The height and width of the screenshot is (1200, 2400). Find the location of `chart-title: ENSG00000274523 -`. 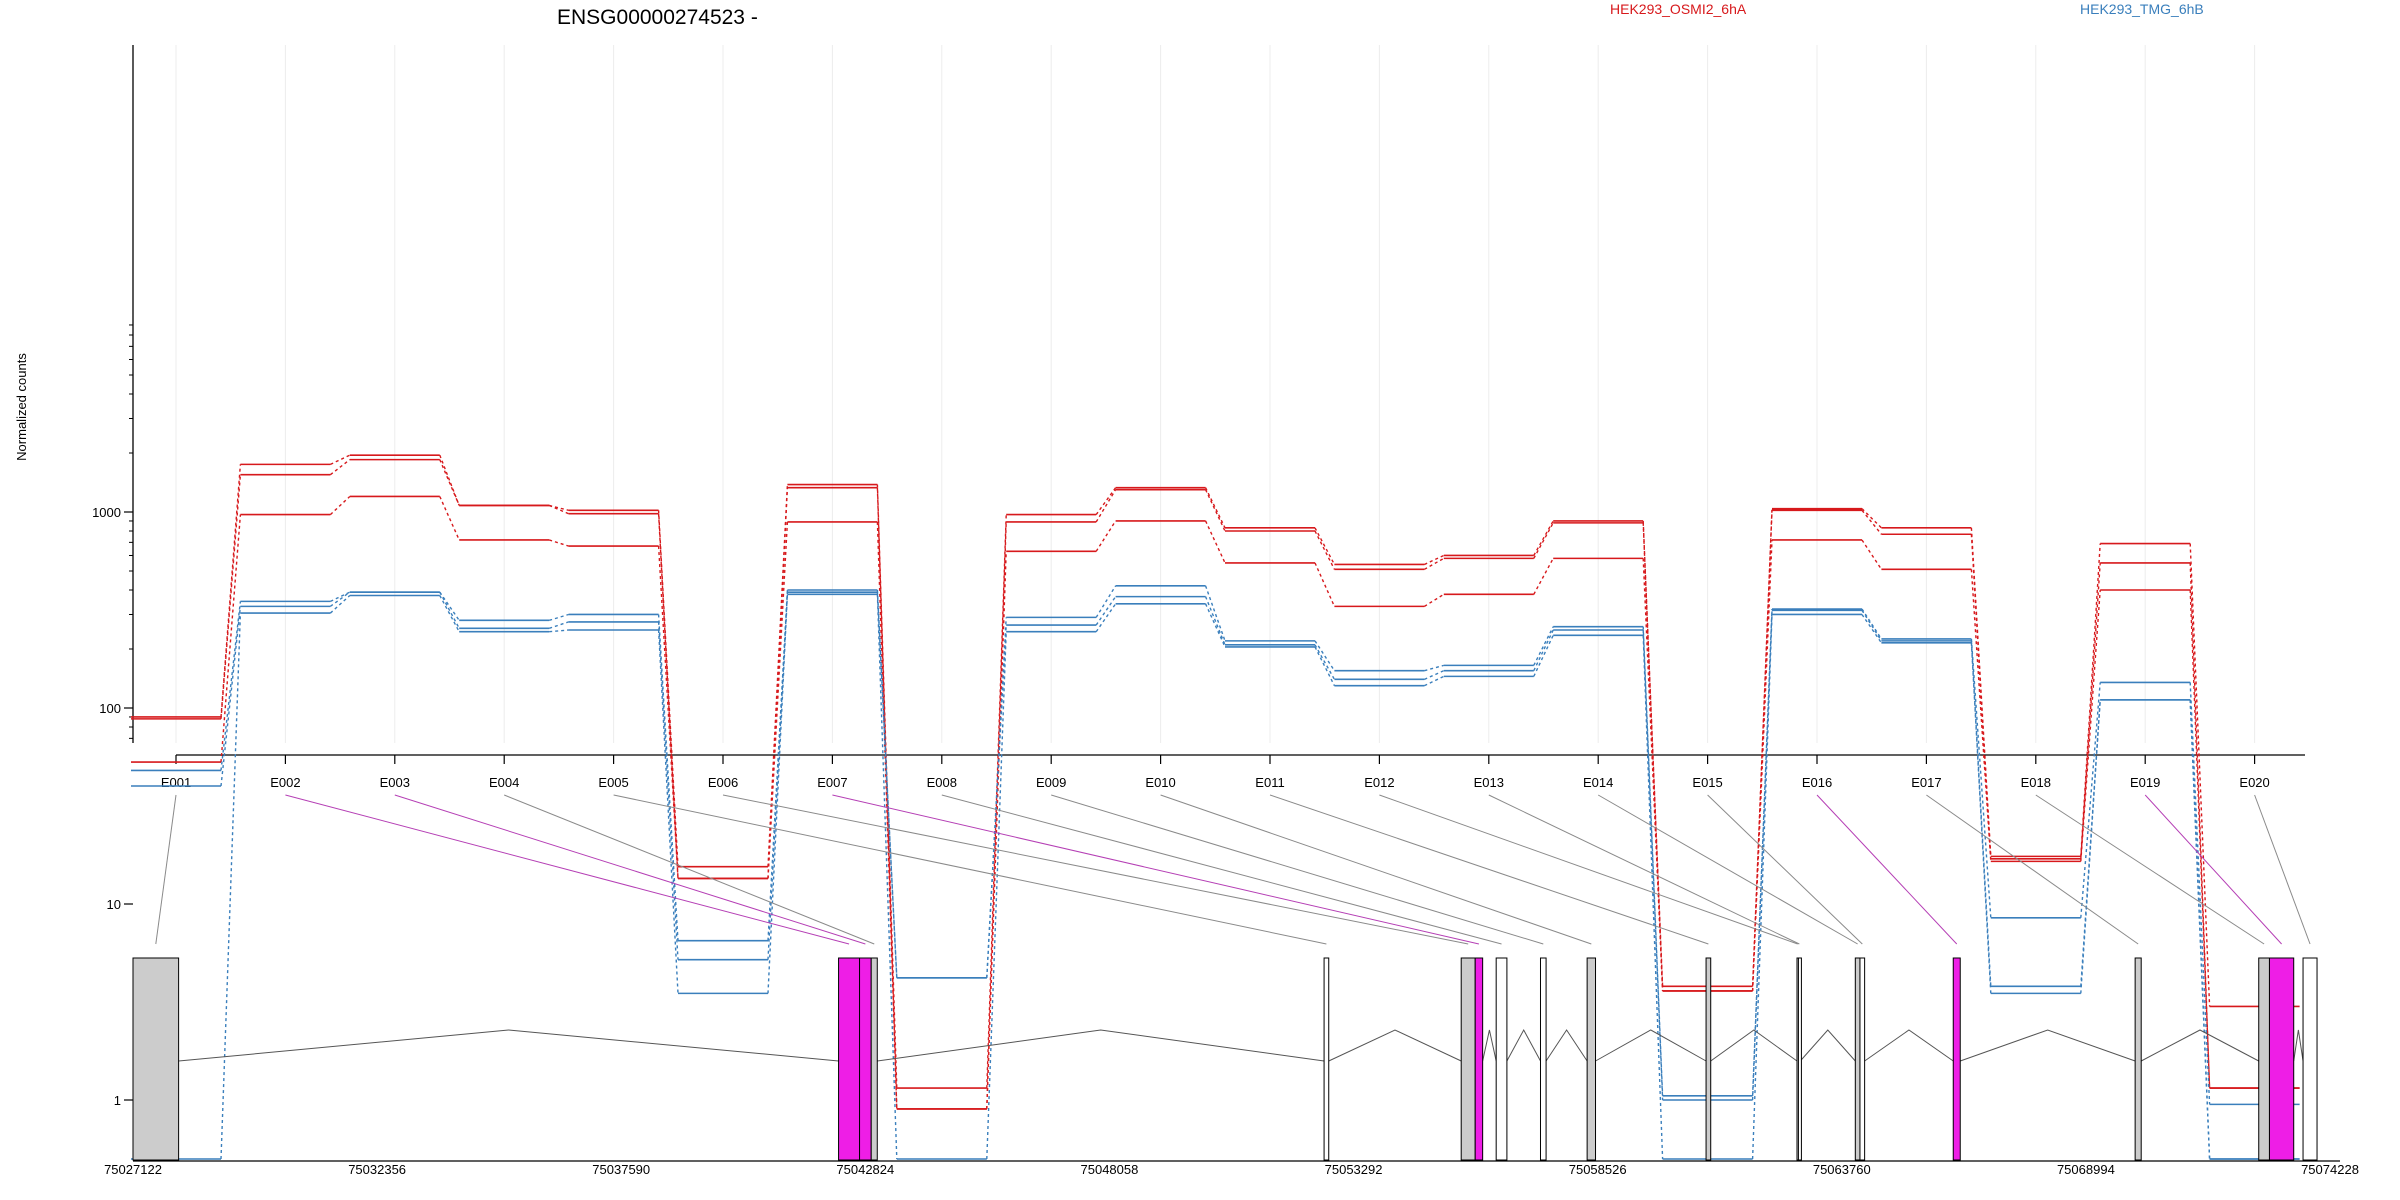

chart-title: ENSG00000274523 - is located at coordinates (657, 17).